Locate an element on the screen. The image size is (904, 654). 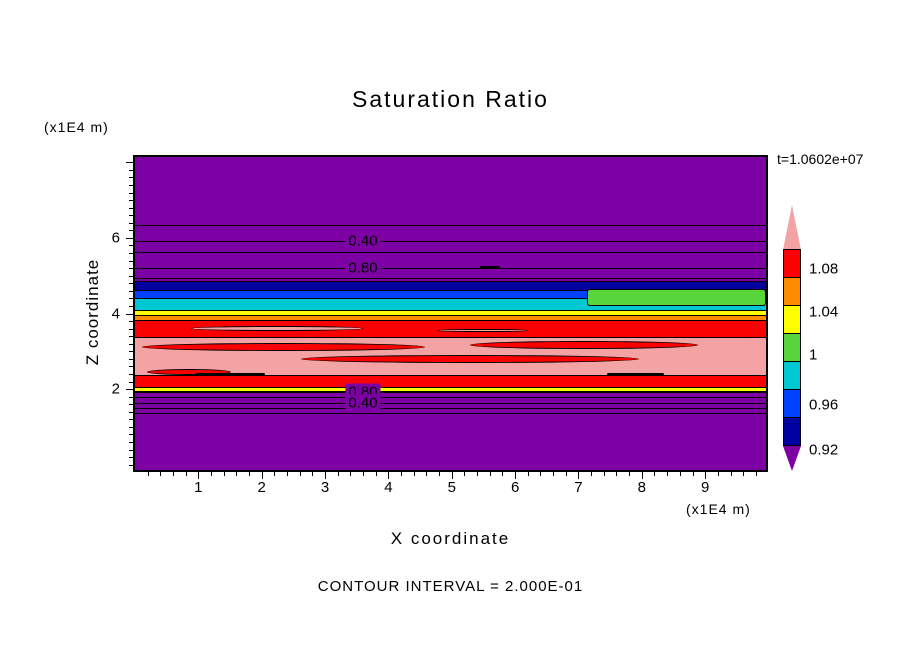
colorbar-tick-label: 1.08 is located at coordinates (824, 269).